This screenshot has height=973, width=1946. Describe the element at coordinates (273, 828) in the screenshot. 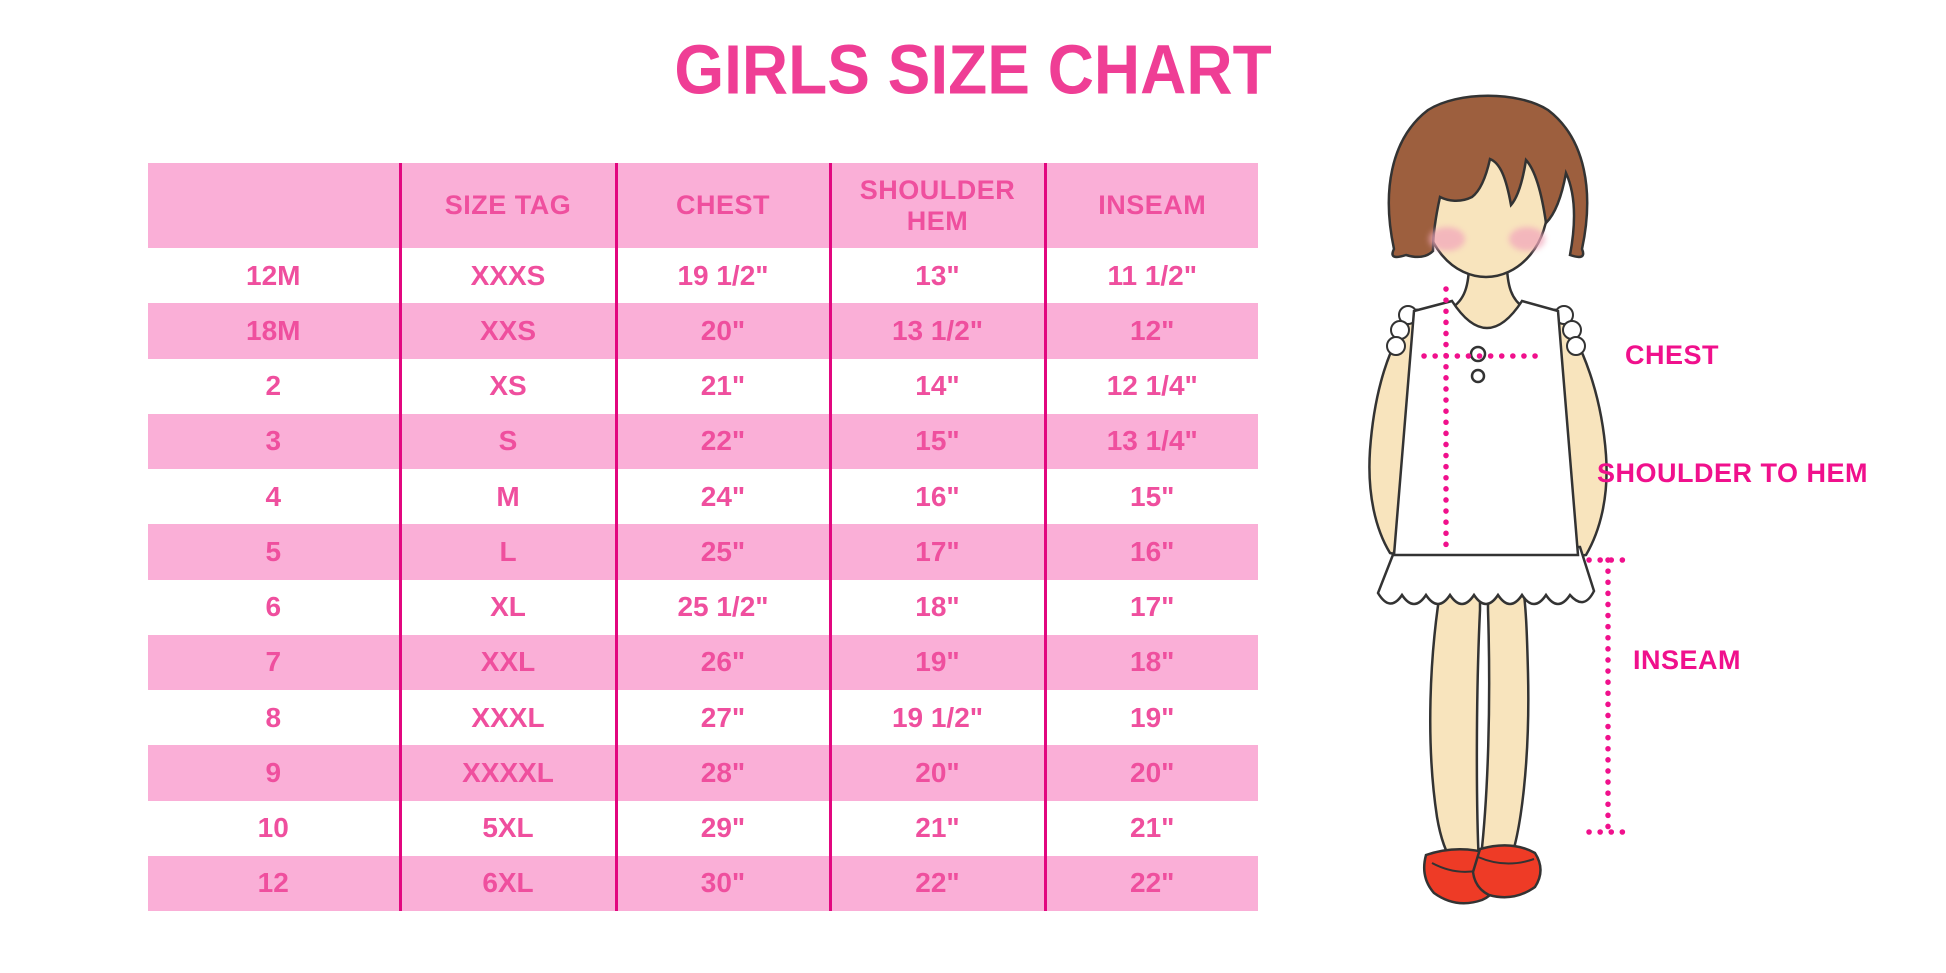

I see `table-cell: 10` at that location.